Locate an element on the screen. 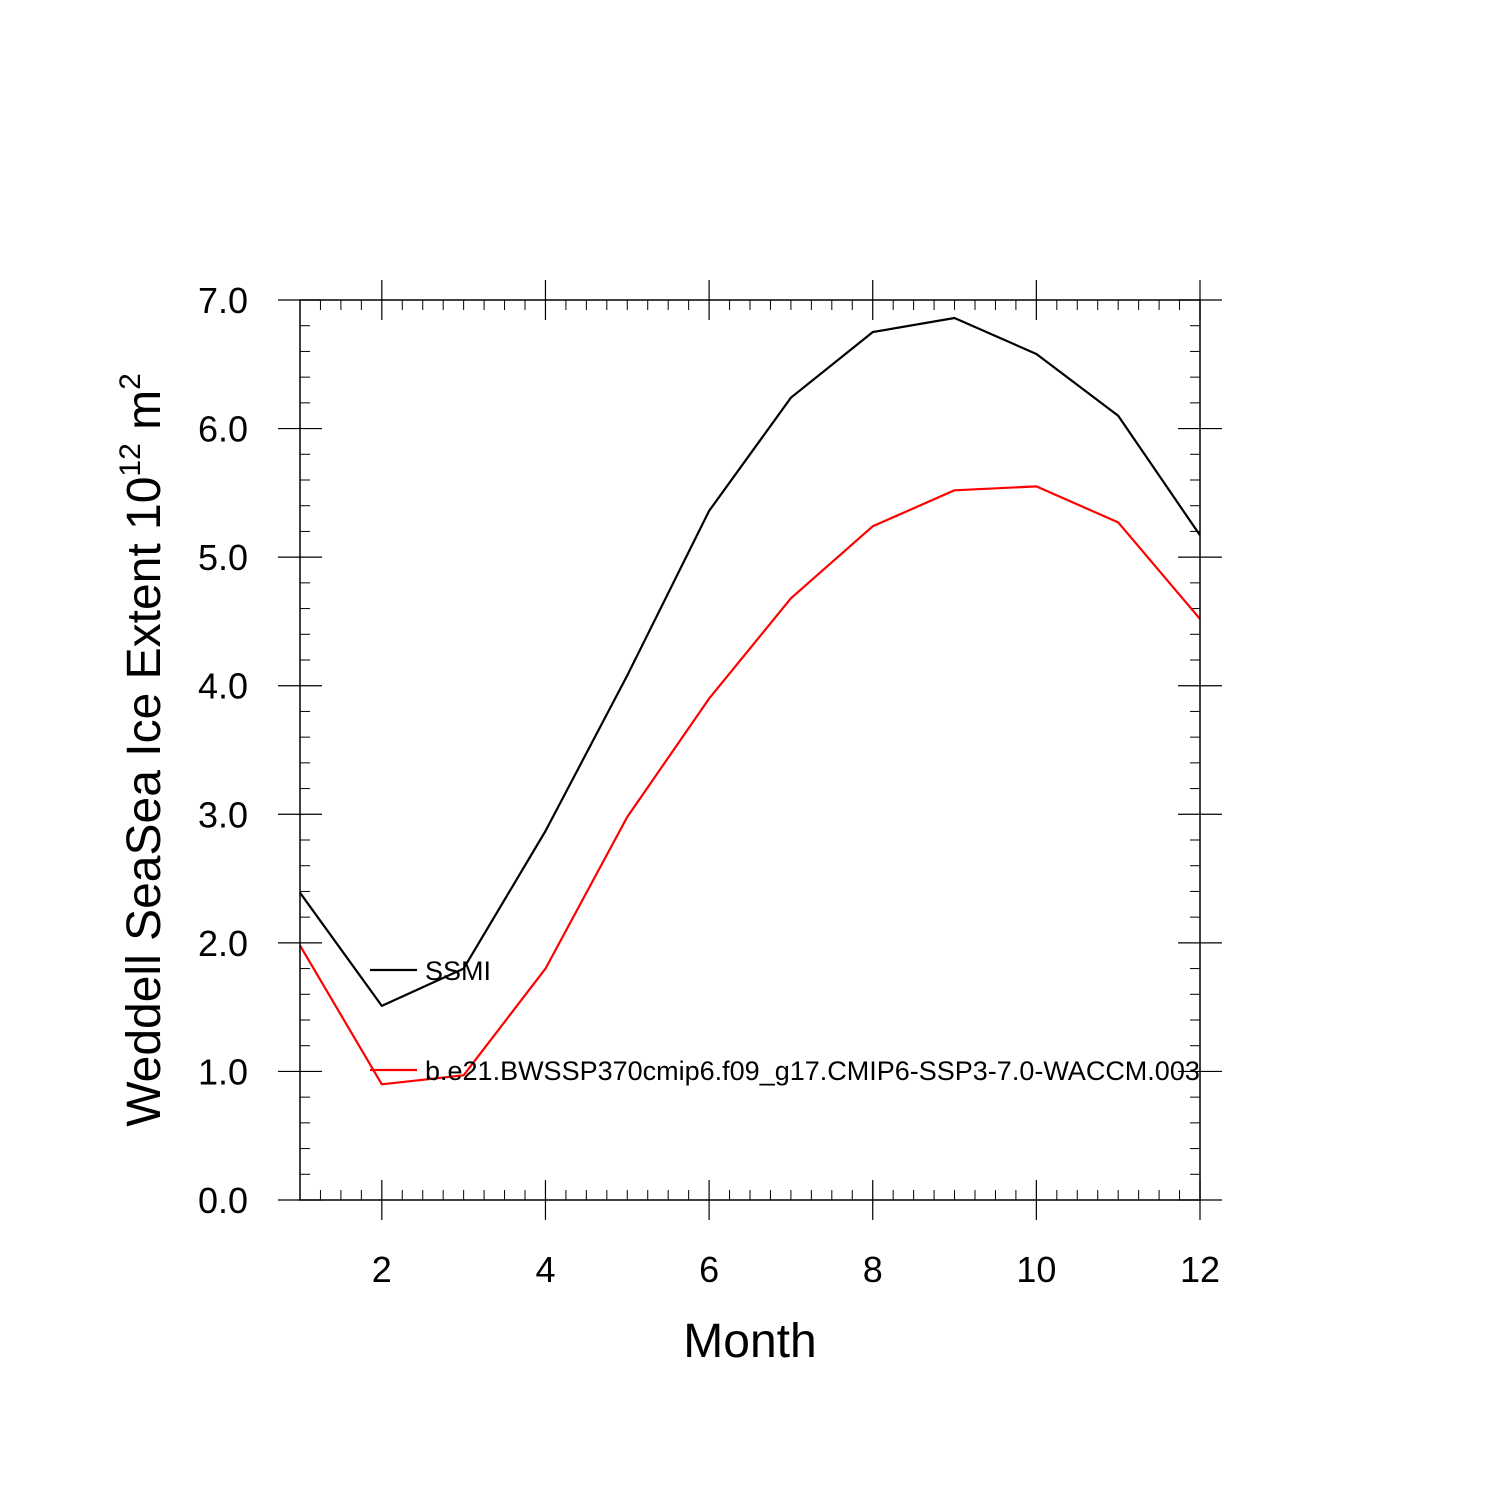 Image resolution: width=1500 pixels, height=1500 pixels. y-axis-title: Weddell SeaSea Ice Extent 1012 m2 is located at coordinates (142, 750).